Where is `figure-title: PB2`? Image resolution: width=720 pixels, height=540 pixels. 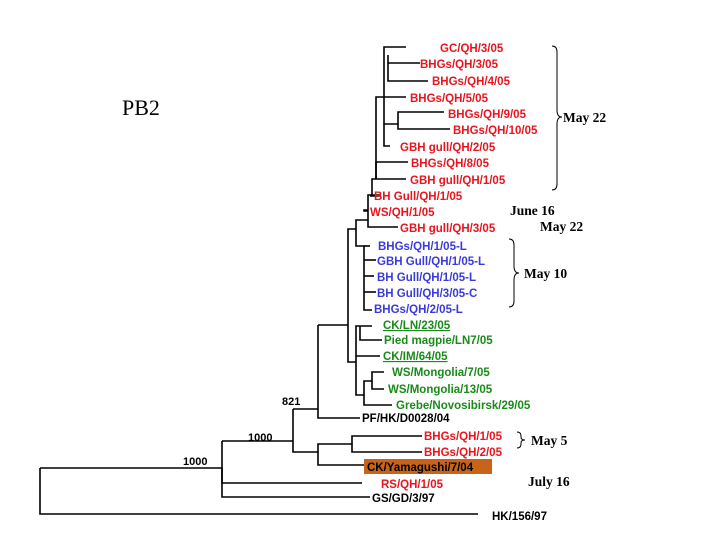
figure-title: PB2 is located at coordinates (141, 107).